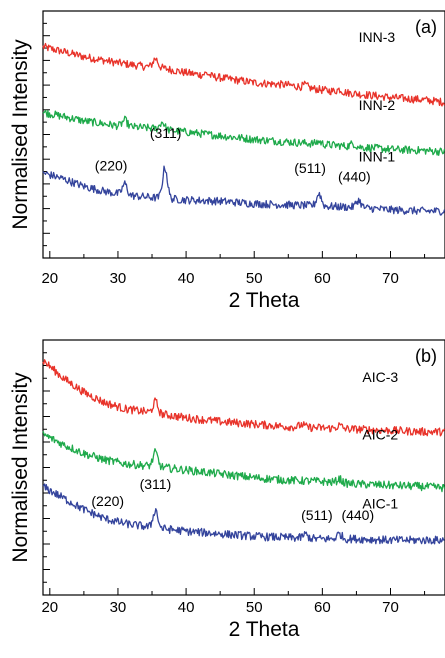  What do you see at coordinates (377, 105) in the screenshot?
I see `series-label-inn-2: INN-2` at bounding box center [377, 105].